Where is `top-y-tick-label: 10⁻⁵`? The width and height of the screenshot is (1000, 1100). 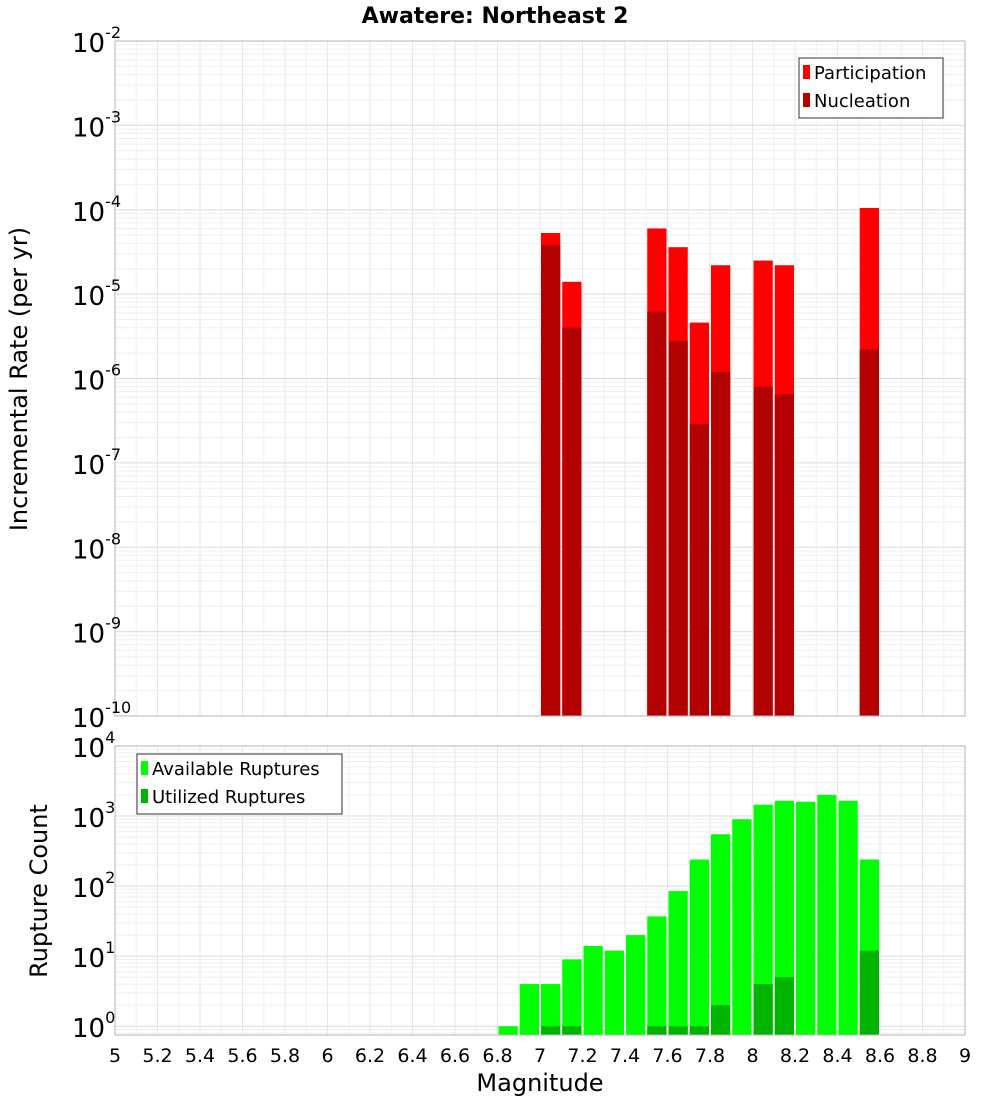 top-y-tick-label: 10⁻⁵ is located at coordinates (96, 294).